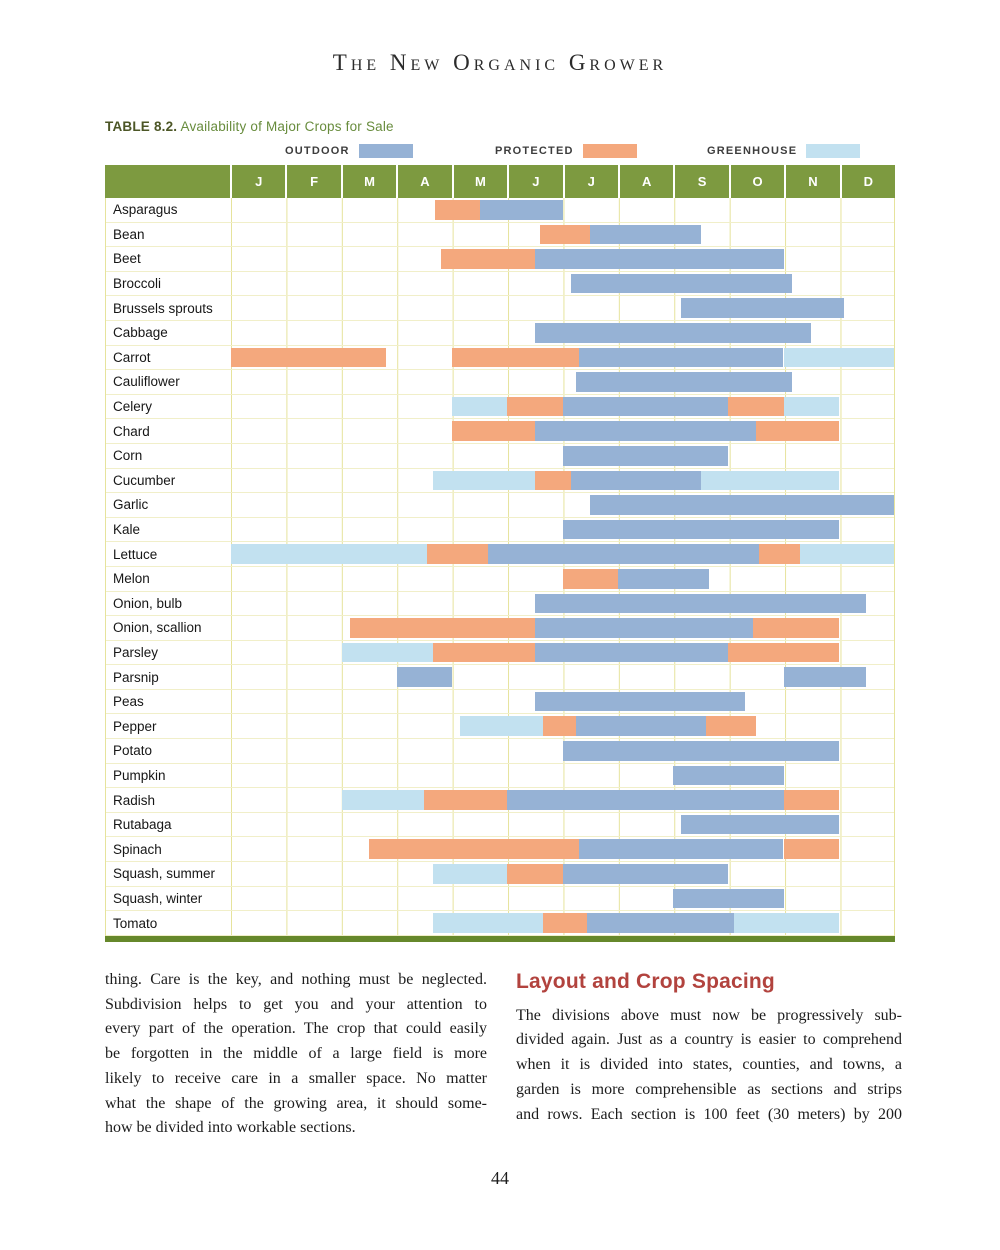 Image resolution: width=1000 pixels, height=1250 pixels. I want to click on month-header-5: M, so click(479, 181).